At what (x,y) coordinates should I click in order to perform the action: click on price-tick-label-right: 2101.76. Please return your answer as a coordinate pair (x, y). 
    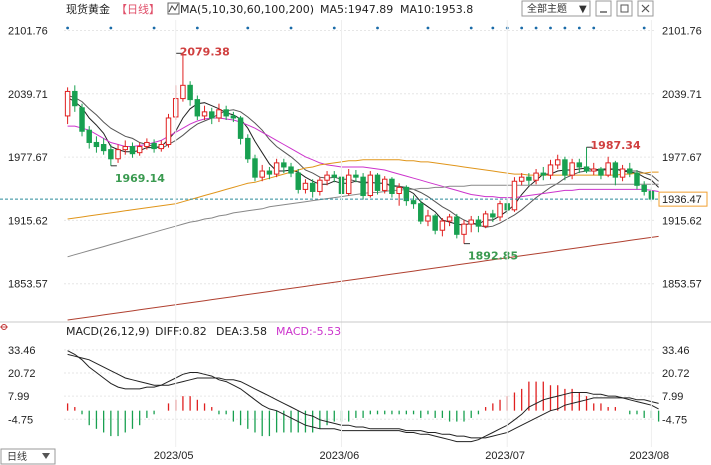
    Looking at the image, I should click on (682, 31).